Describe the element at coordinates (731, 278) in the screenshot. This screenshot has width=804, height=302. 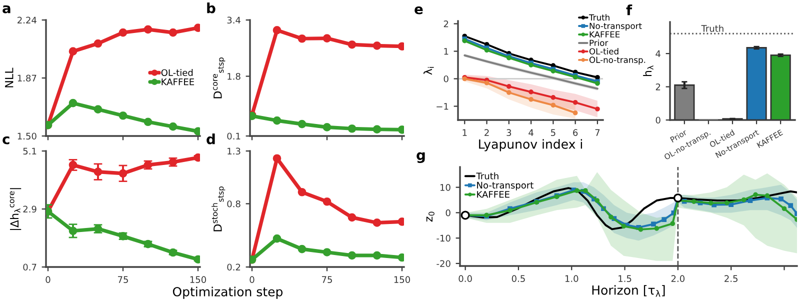
I see `x-tick-label: 2.5` at that location.